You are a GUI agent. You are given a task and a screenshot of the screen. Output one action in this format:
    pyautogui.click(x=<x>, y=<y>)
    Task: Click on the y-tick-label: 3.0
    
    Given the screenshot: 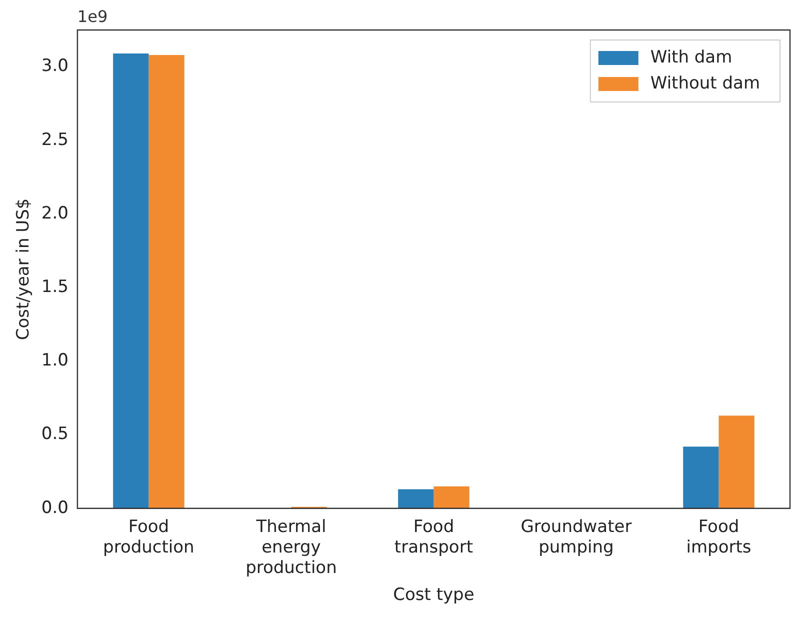 What is the action you would take?
    pyautogui.click(x=54, y=66)
    